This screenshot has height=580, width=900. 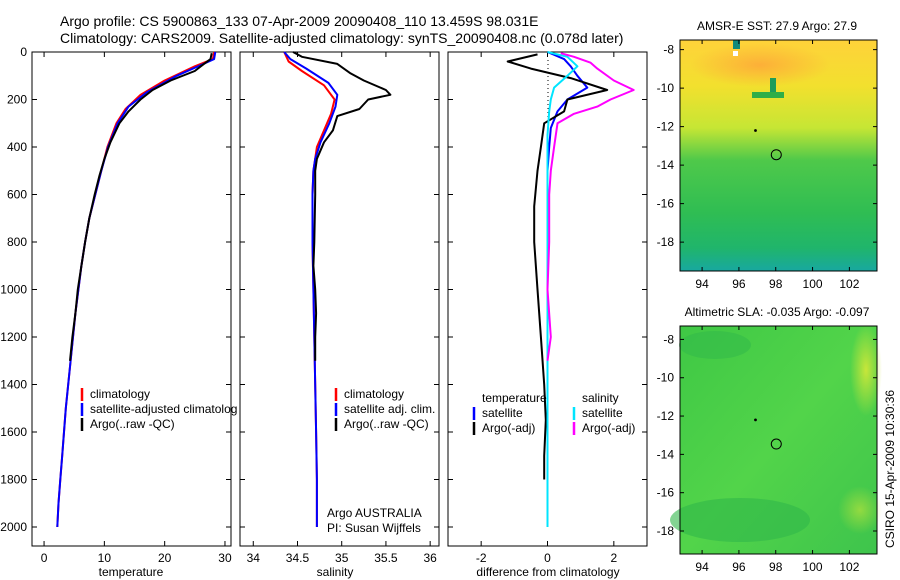 I want to click on ytick-label: 2000, so click(x=13, y=527).